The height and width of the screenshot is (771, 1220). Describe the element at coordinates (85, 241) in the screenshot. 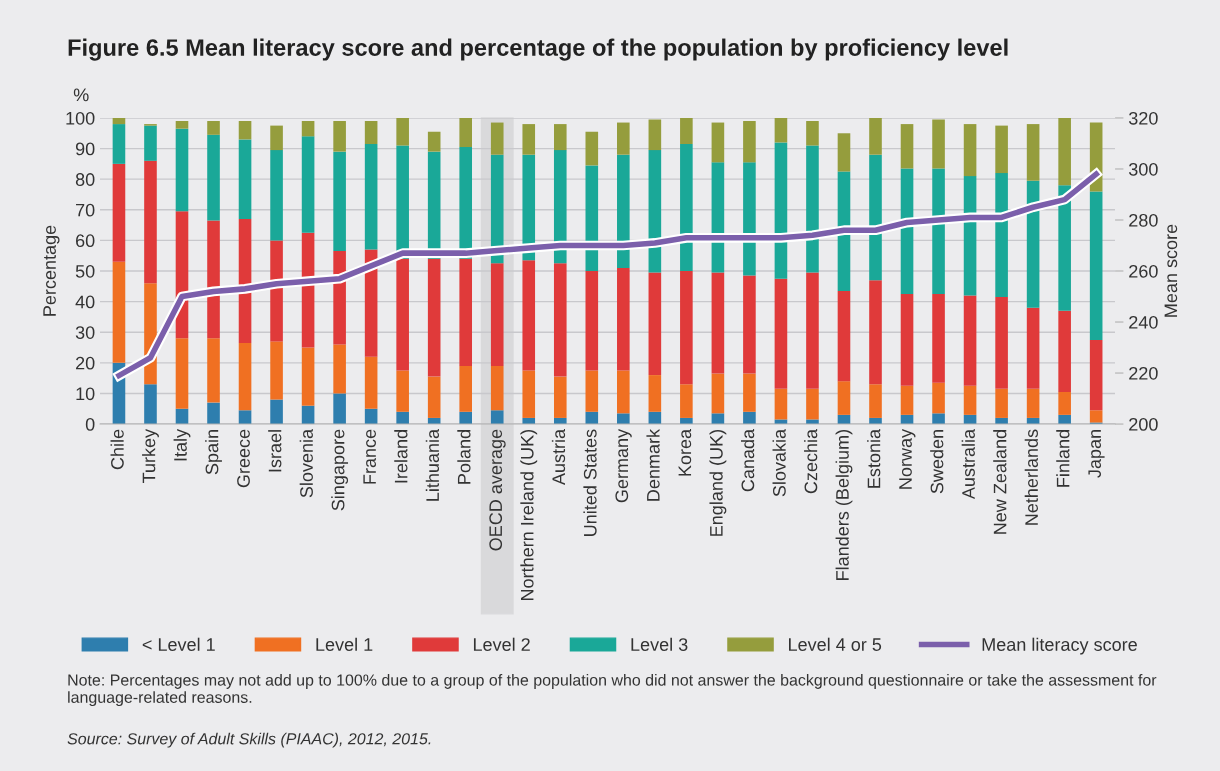

I see `y-tick-label: 60` at that location.